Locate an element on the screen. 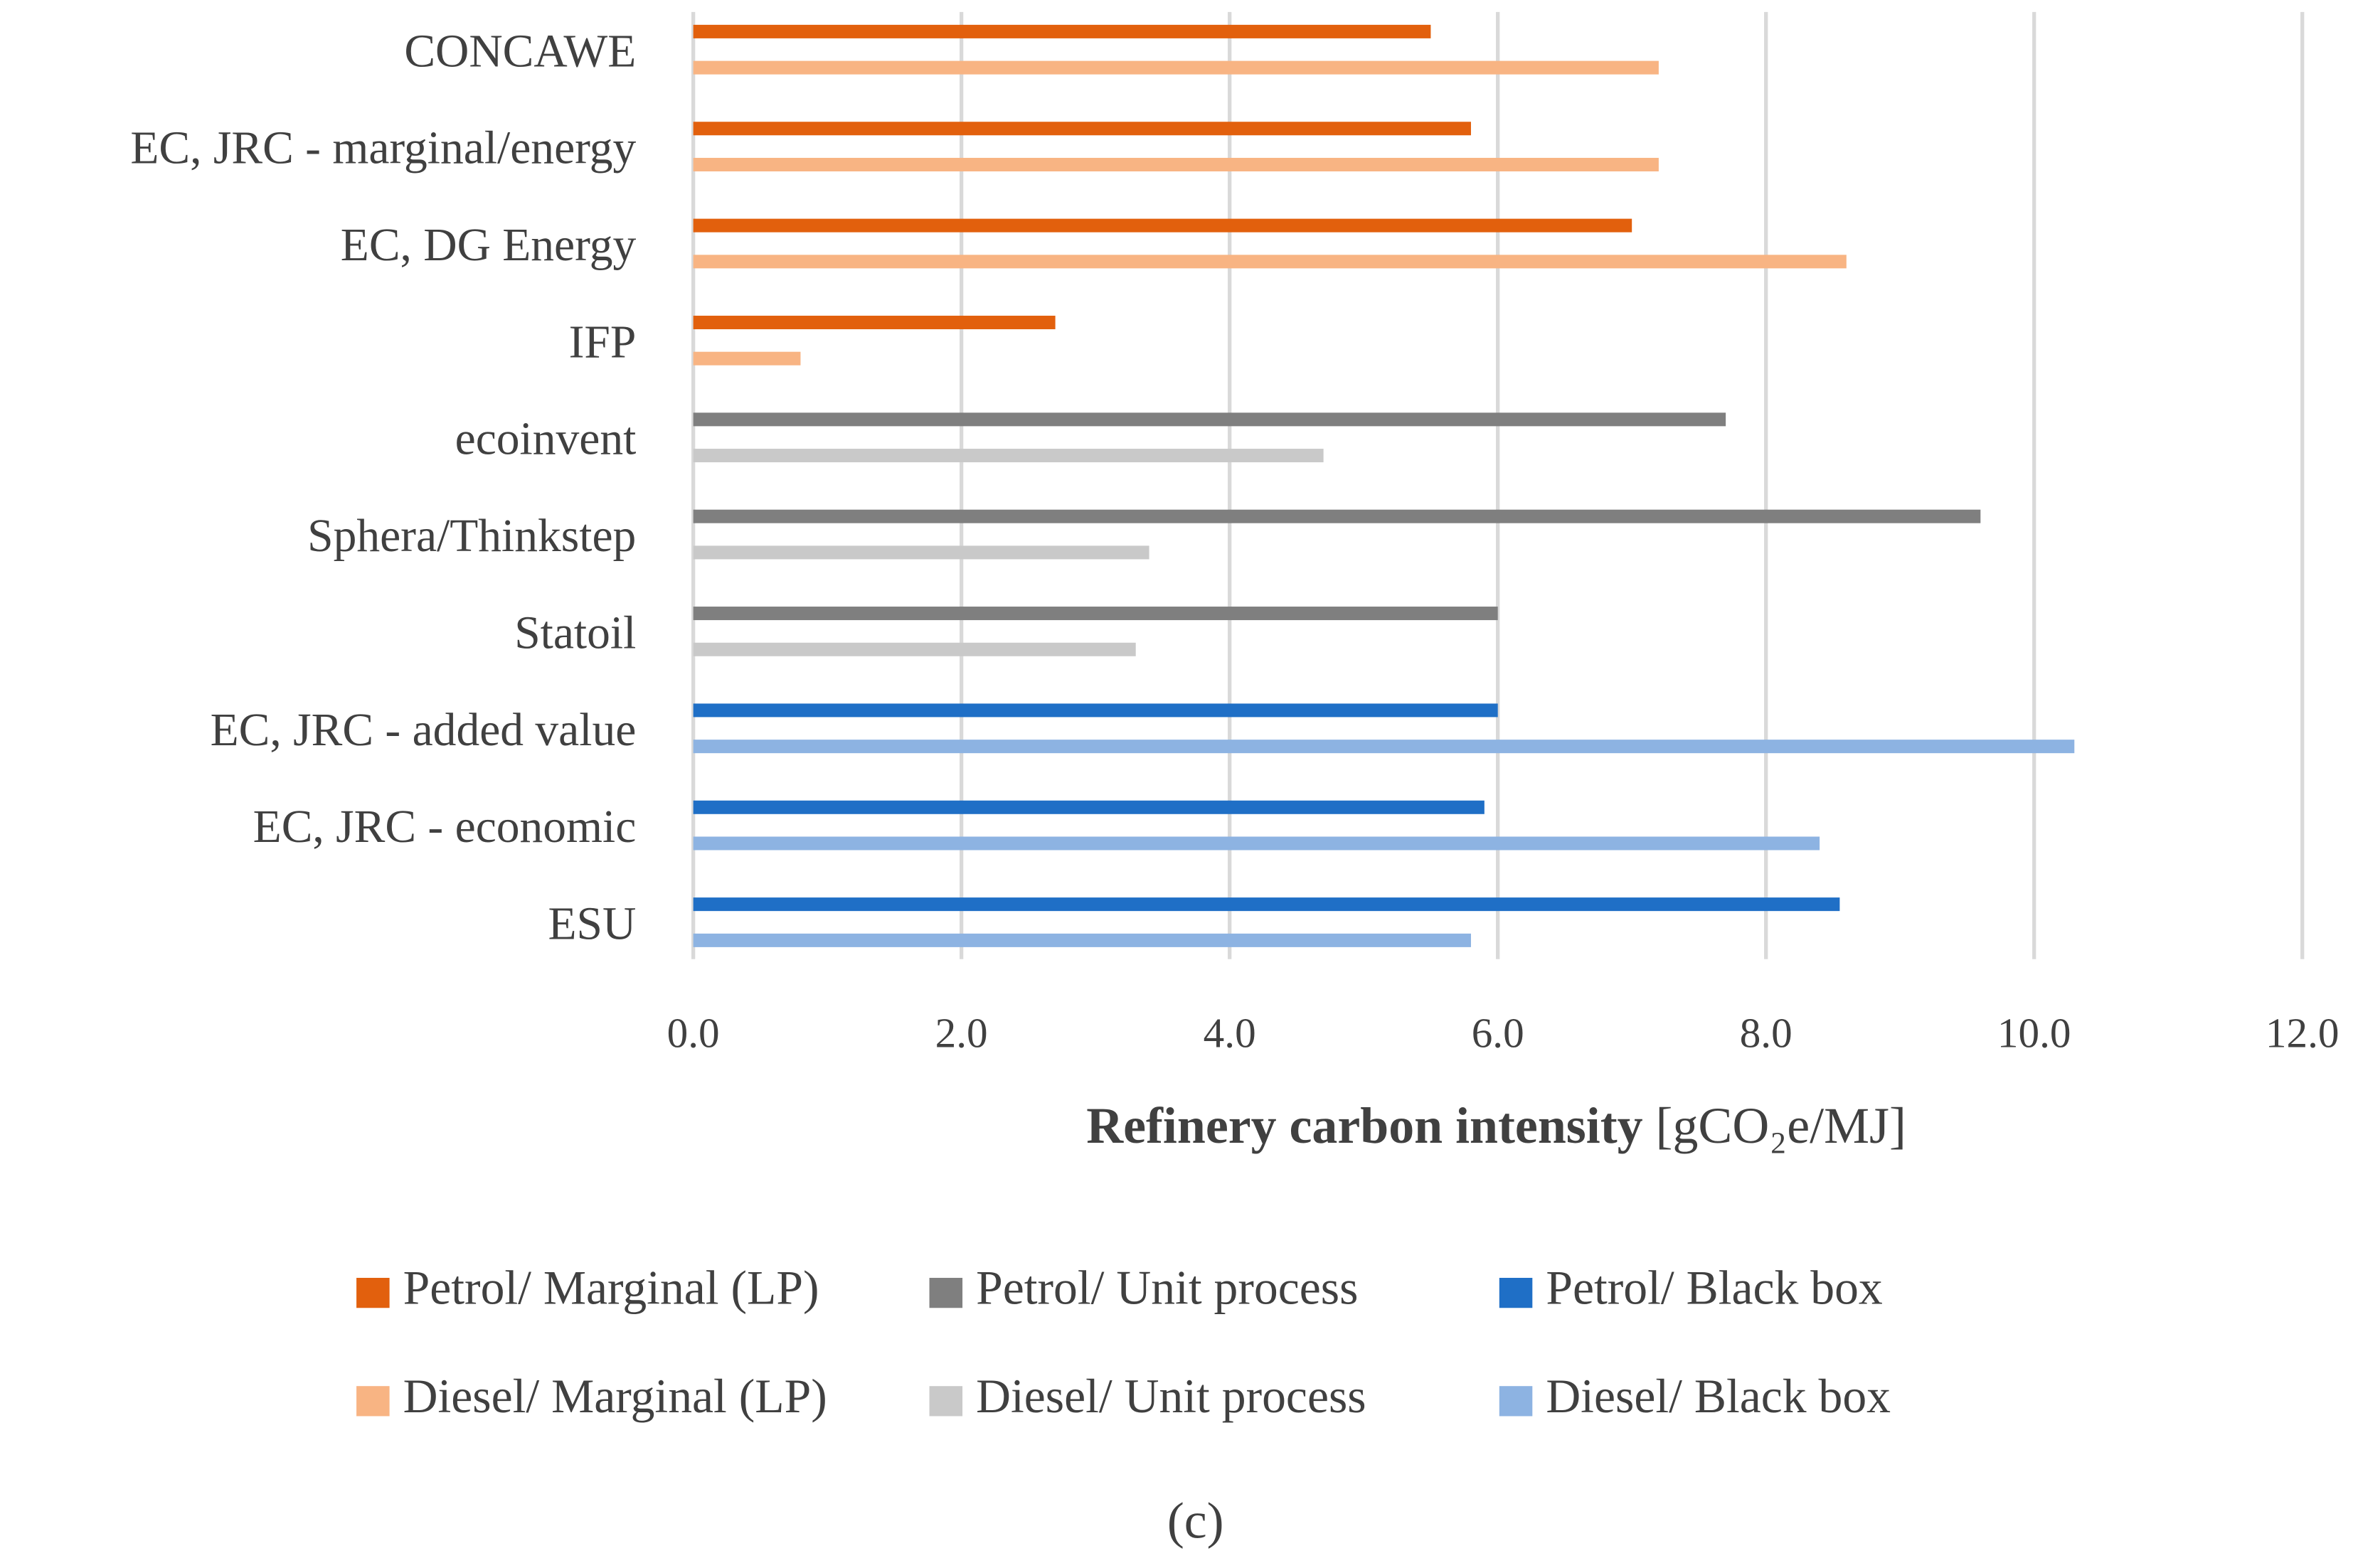 Image resolution: width=2358 pixels, height=1568 pixels. x-tick-label: 8.0 is located at coordinates (1767, 1032).